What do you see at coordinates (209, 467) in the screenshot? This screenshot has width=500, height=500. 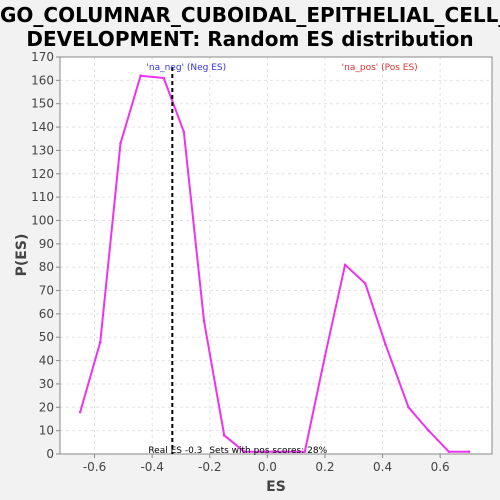 I see `x-tick-label: -0.2` at bounding box center [209, 467].